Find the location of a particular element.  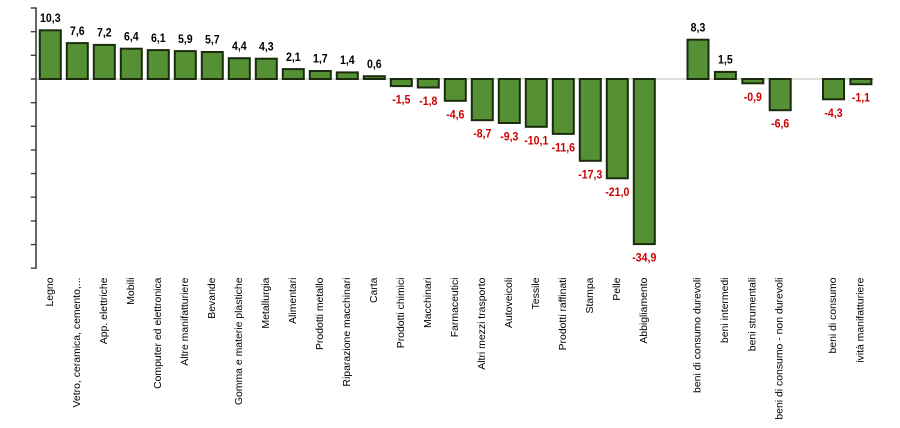

svg-text: 6,4 is located at coordinates (131, 37).